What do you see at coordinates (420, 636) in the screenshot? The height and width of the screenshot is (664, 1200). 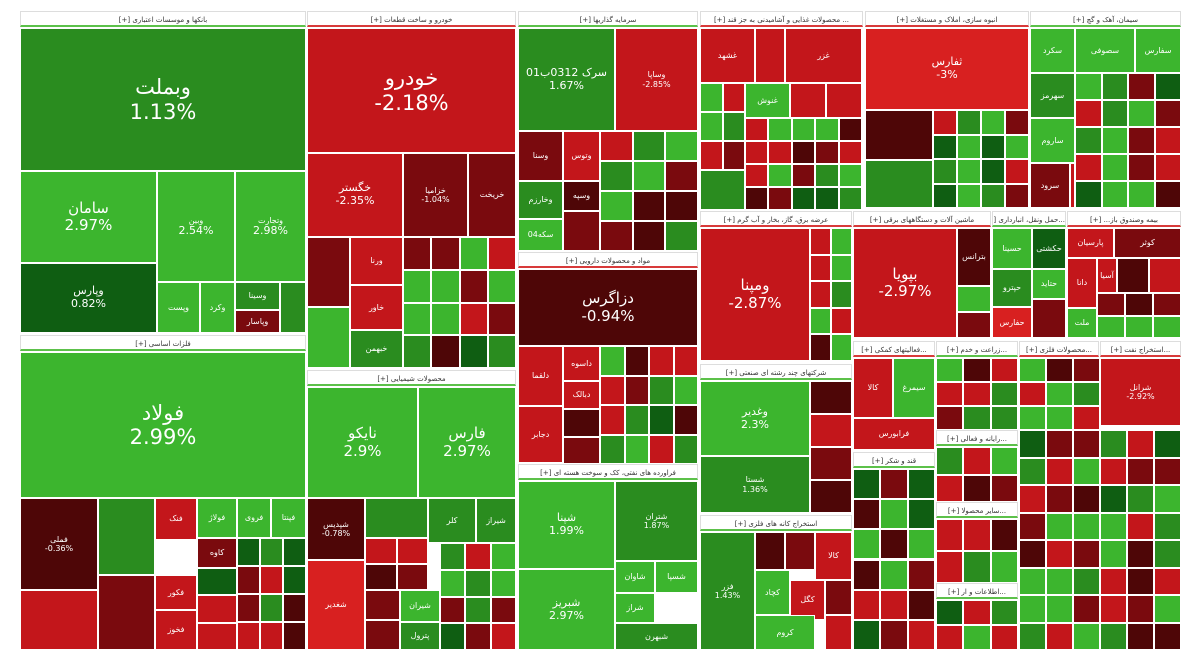 I see `tile-petrol: پترول` at bounding box center [420, 636].